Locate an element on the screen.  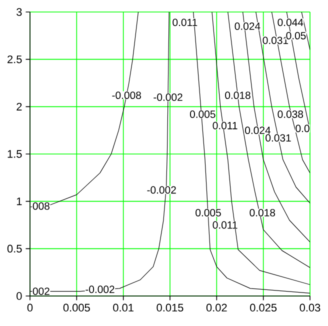
annotation: 002 is located at coordinates (41, 291).